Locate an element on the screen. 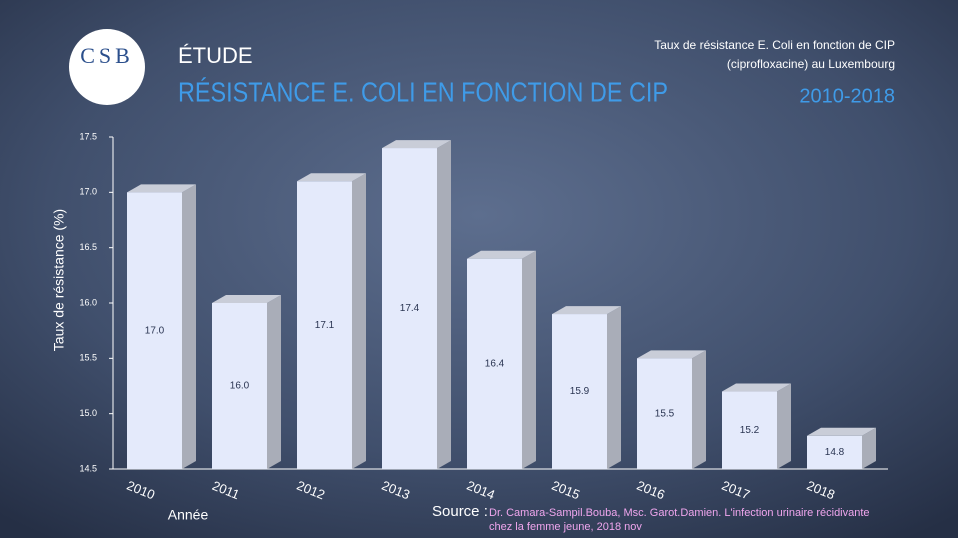 The width and height of the screenshot is (958, 538). subtitle: (ciprofloxacine) au Luxembourg is located at coordinates (811, 64).